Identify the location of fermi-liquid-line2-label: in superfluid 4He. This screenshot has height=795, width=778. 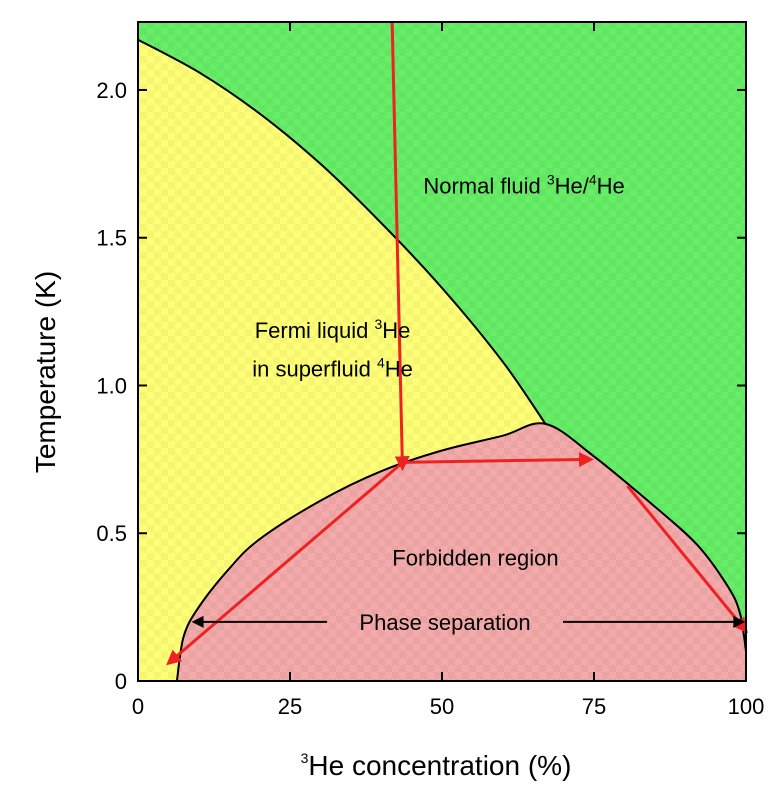
(332, 368).